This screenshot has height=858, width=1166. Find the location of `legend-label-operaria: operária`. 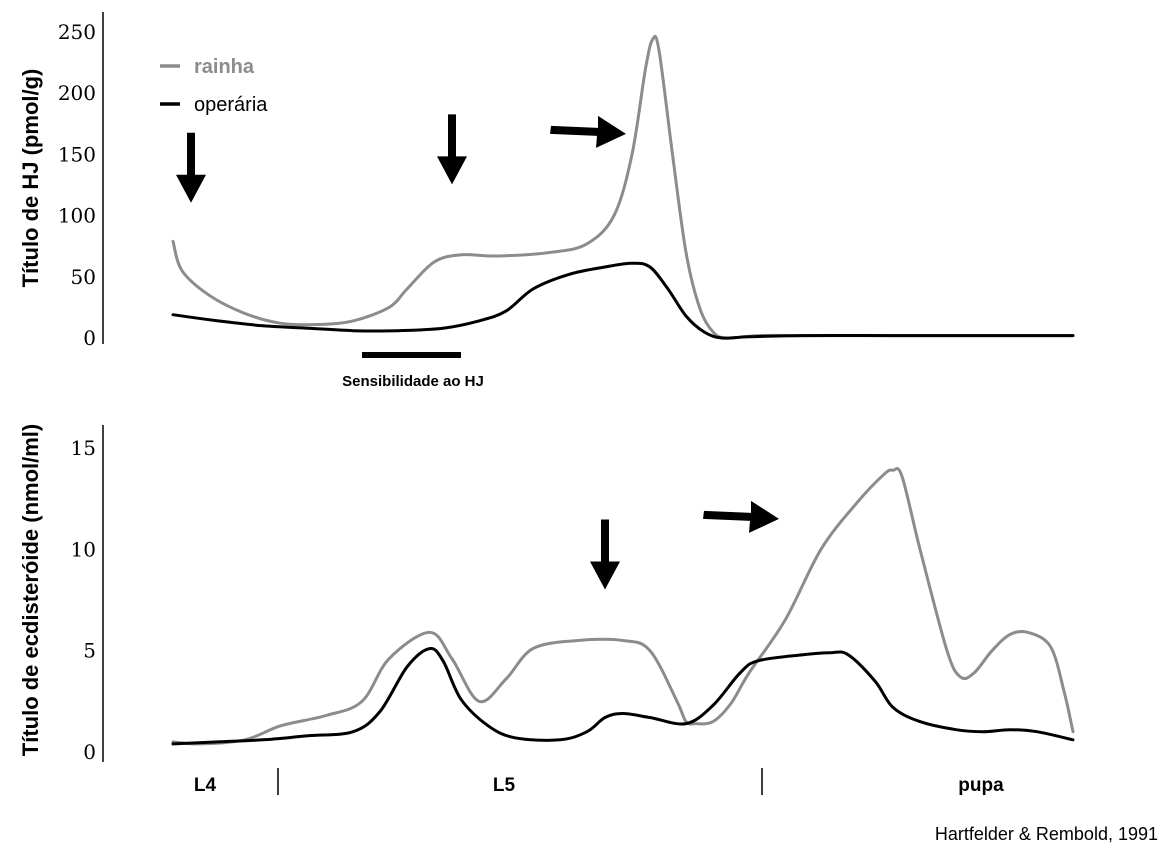

legend-label-operaria: operária is located at coordinates (231, 105).